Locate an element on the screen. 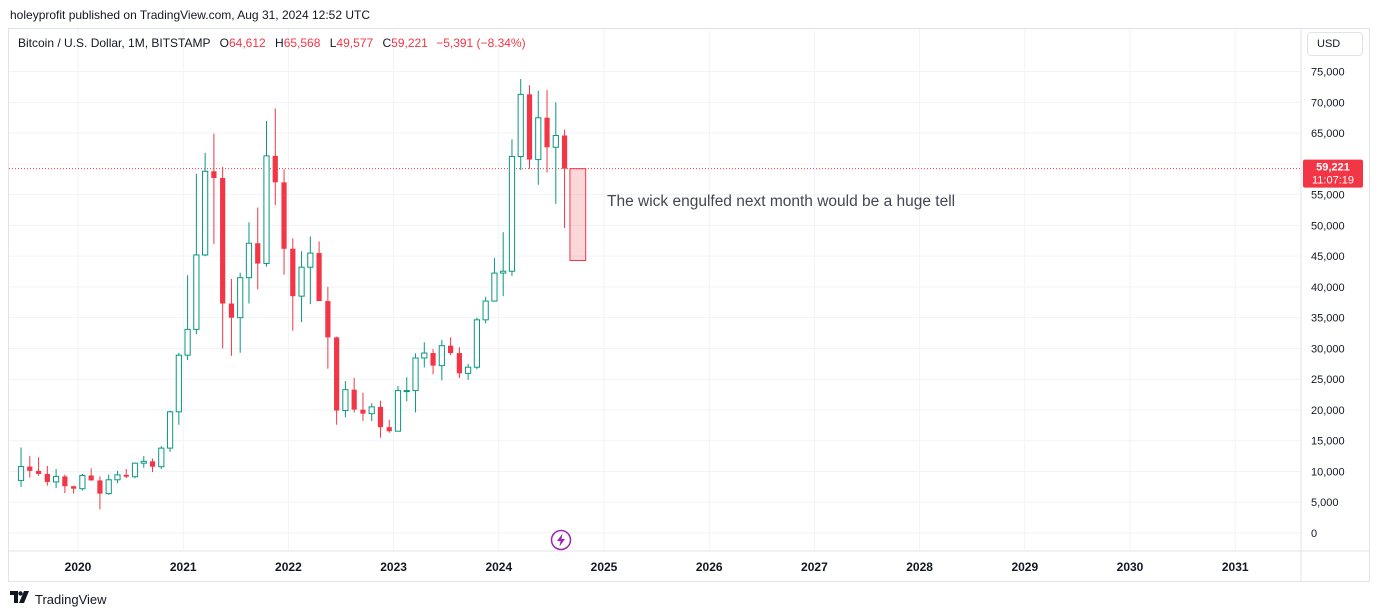 This screenshot has width=1379, height=616. lightning-icon is located at coordinates (561, 540).